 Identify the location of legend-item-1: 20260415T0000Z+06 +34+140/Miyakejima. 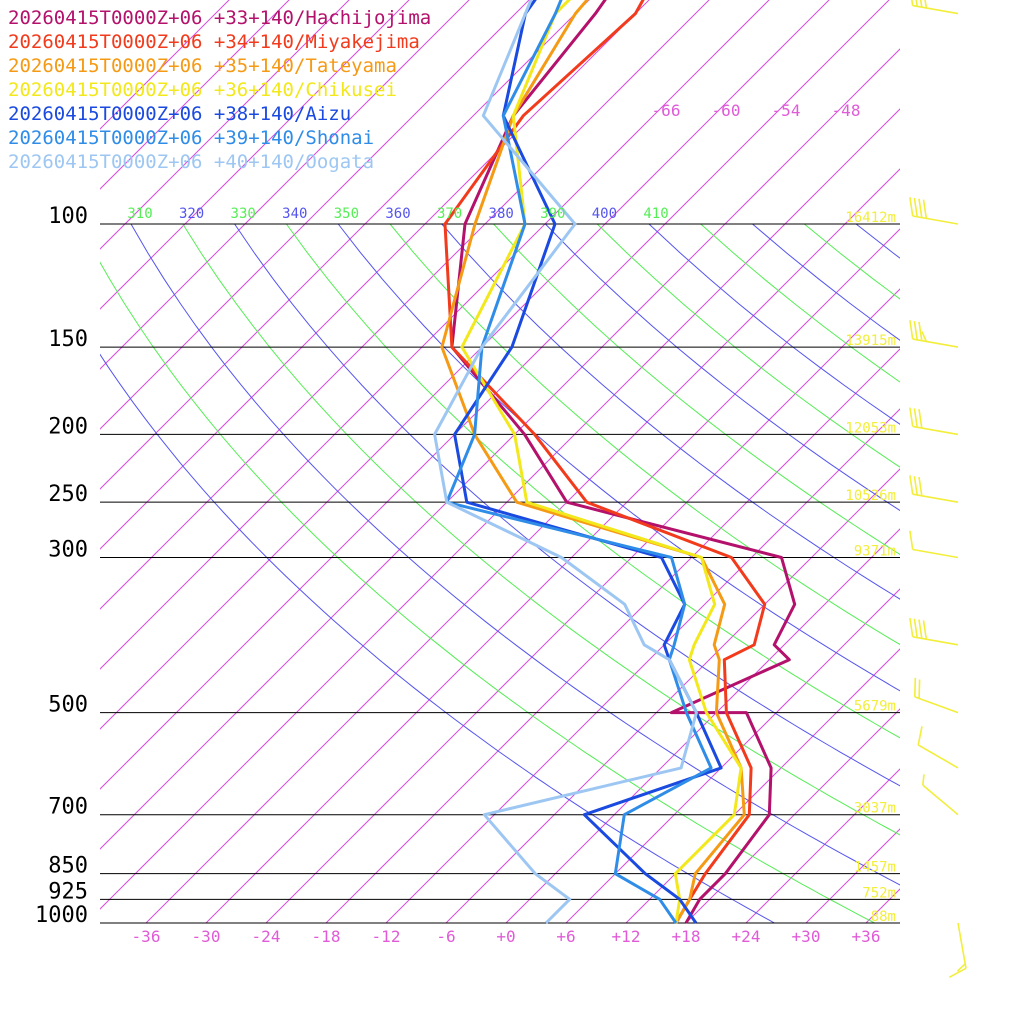
(214, 42).